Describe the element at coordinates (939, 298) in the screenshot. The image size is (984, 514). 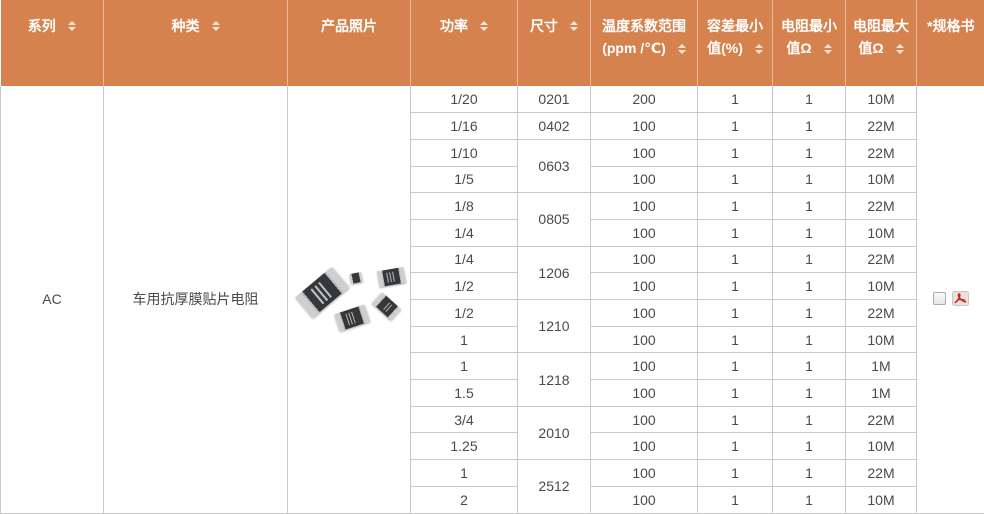
I see `spec-checkbox` at that location.